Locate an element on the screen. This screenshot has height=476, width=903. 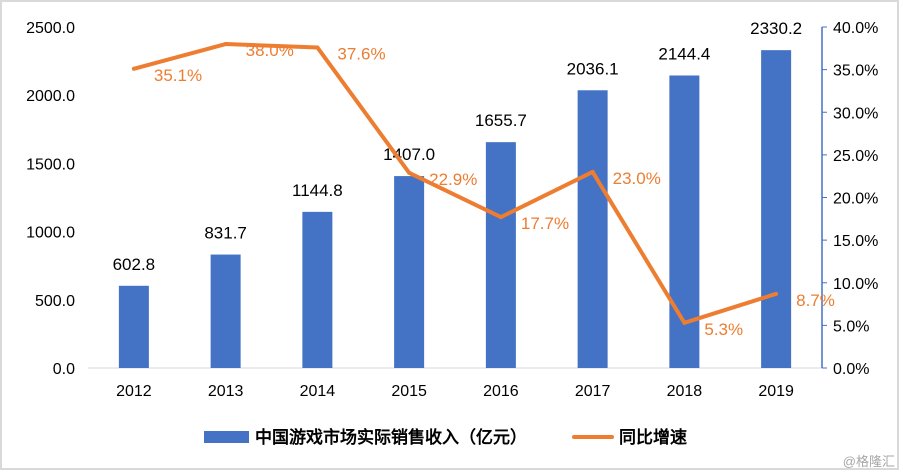
legend-bar-label: 中国游戏市场实际销售收入（亿元） is located at coordinates (391, 437).